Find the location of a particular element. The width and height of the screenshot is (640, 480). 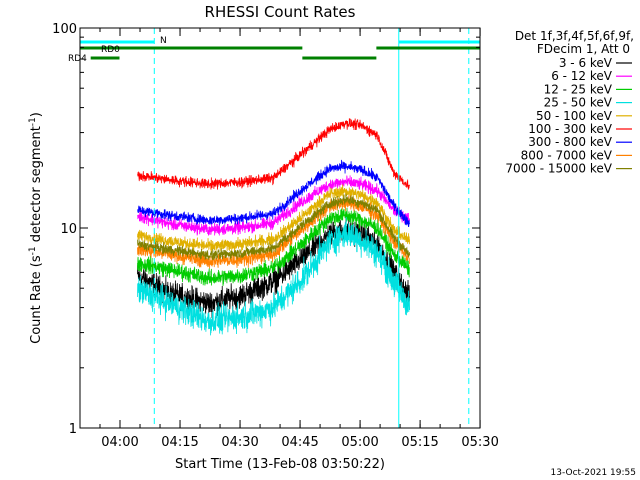

y-tick-label-2: 10 is located at coordinates (68, 229).